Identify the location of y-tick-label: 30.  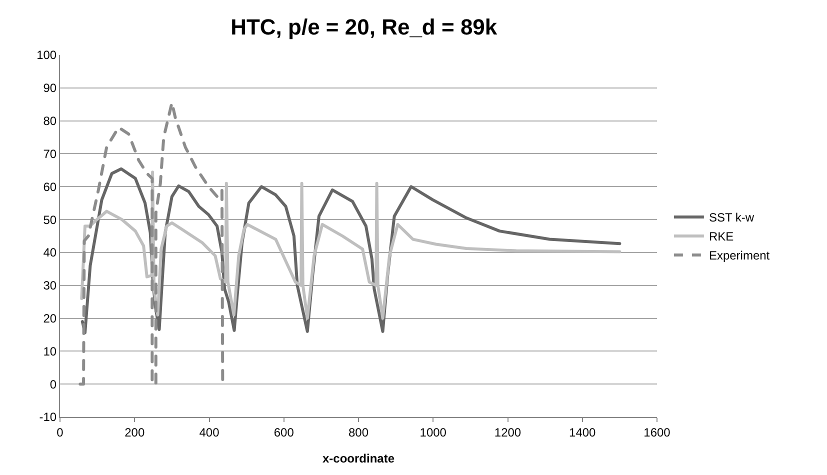
(50, 285).